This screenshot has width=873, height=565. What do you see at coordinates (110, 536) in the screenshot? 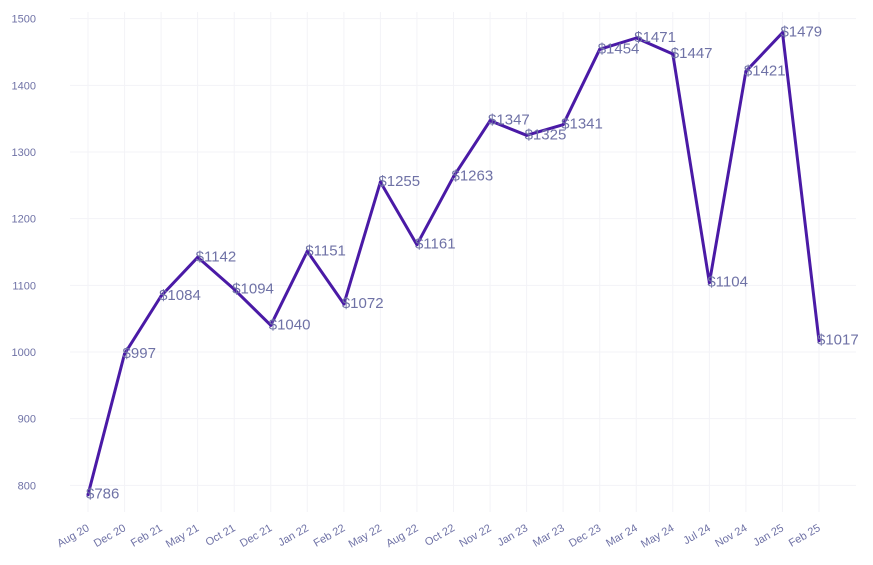
I see `x-tick-label: Dec 20` at bounding box center [110, 536].